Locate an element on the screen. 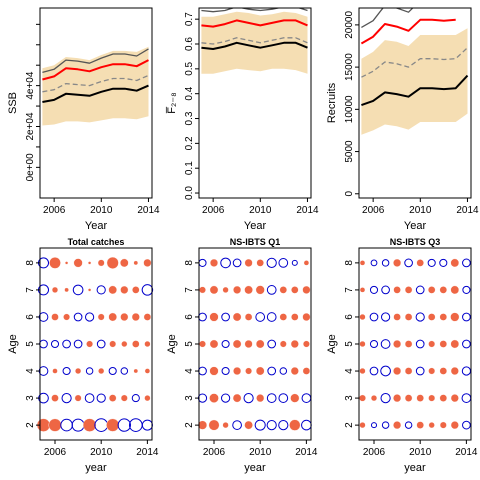 The image size is (480, 480). y-tick-label: 15000 is located at coordinates (349, 67).